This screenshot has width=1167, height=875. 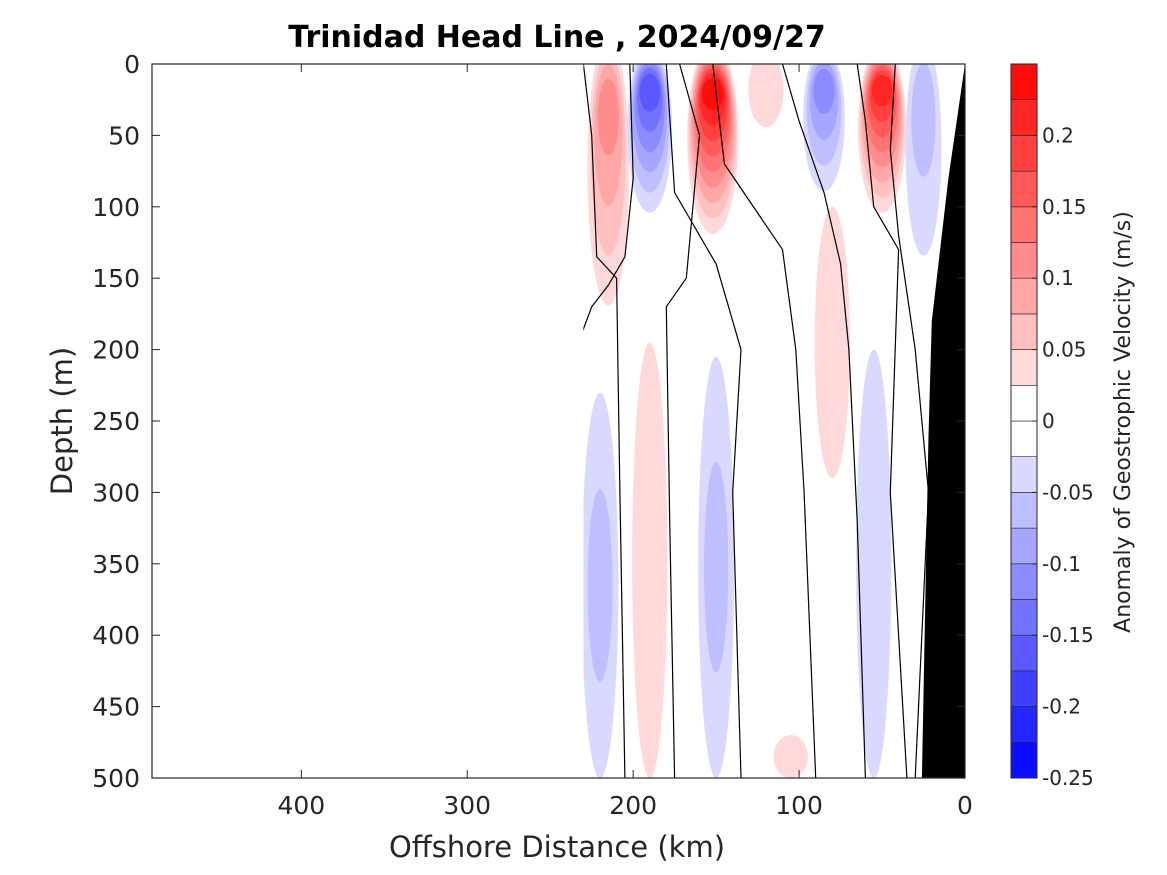 What do you see at coordinates (116, 635) in the screenshot?
I see `y-tick-label: 400` at bounding box center [116, 635].